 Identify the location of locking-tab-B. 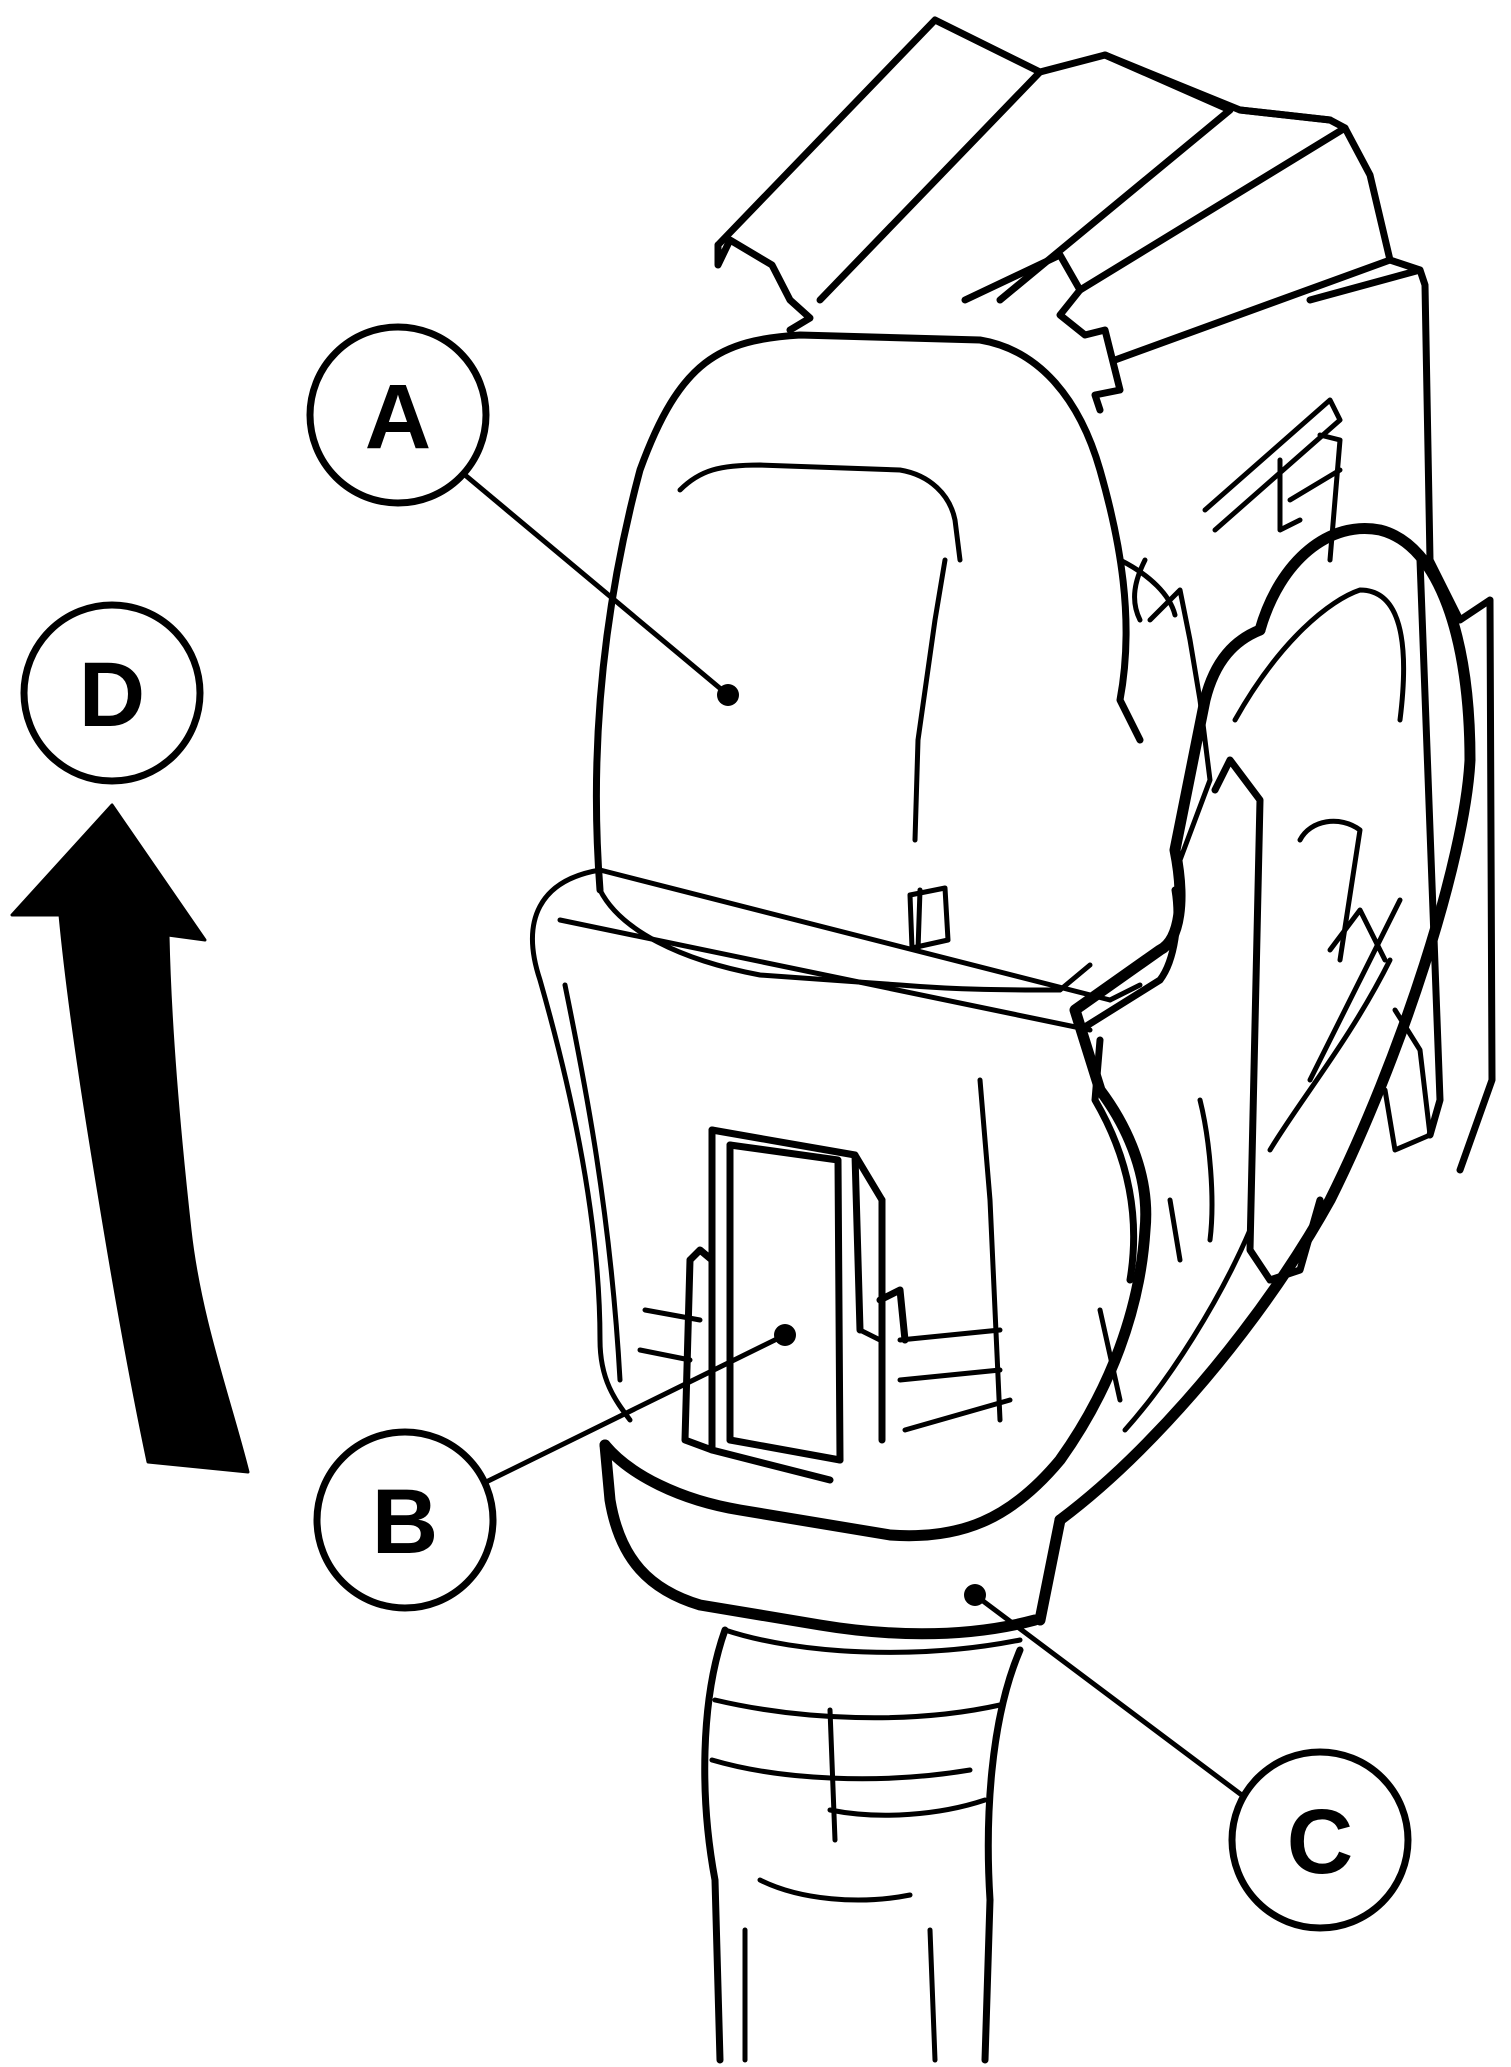
(825, 1280).